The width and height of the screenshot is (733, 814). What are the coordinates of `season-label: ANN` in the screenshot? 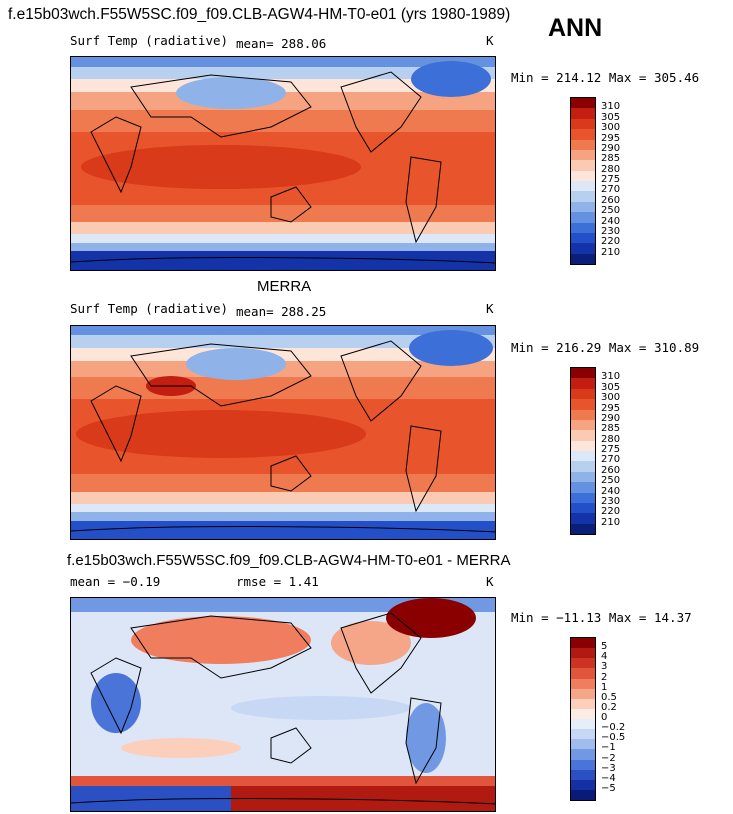 It's located at (575, 28).